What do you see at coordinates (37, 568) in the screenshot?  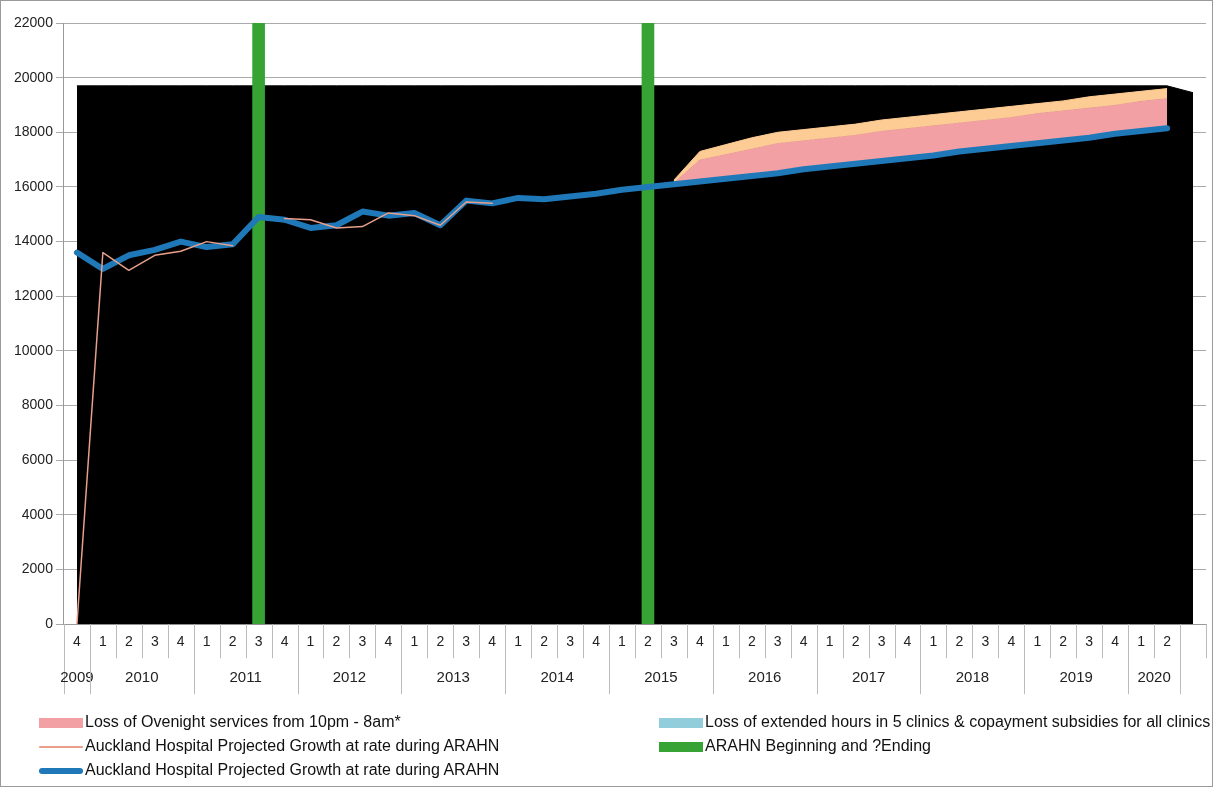 I see `y-tick-label: 2000` at bounding box center [37, 568].